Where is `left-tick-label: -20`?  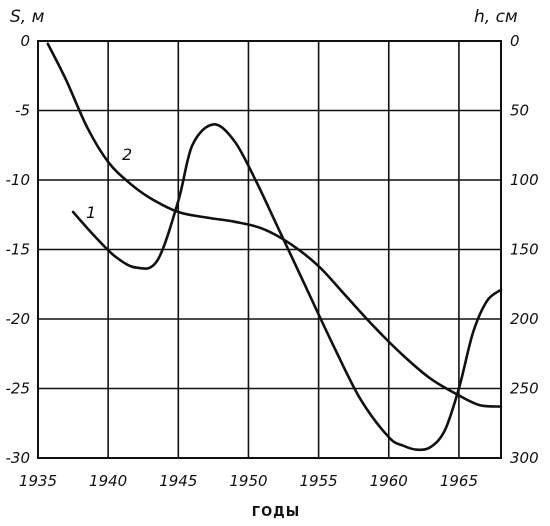 left-tick-label: -20 is located at coordinates (18, 319).